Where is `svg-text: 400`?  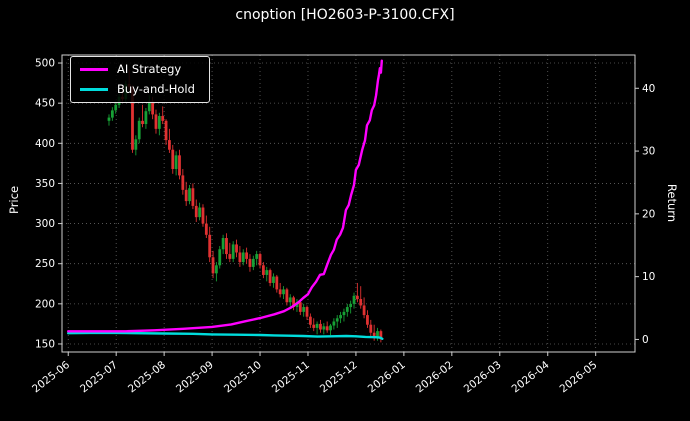
svg-text: 400 is located at coordinates (45, 144).